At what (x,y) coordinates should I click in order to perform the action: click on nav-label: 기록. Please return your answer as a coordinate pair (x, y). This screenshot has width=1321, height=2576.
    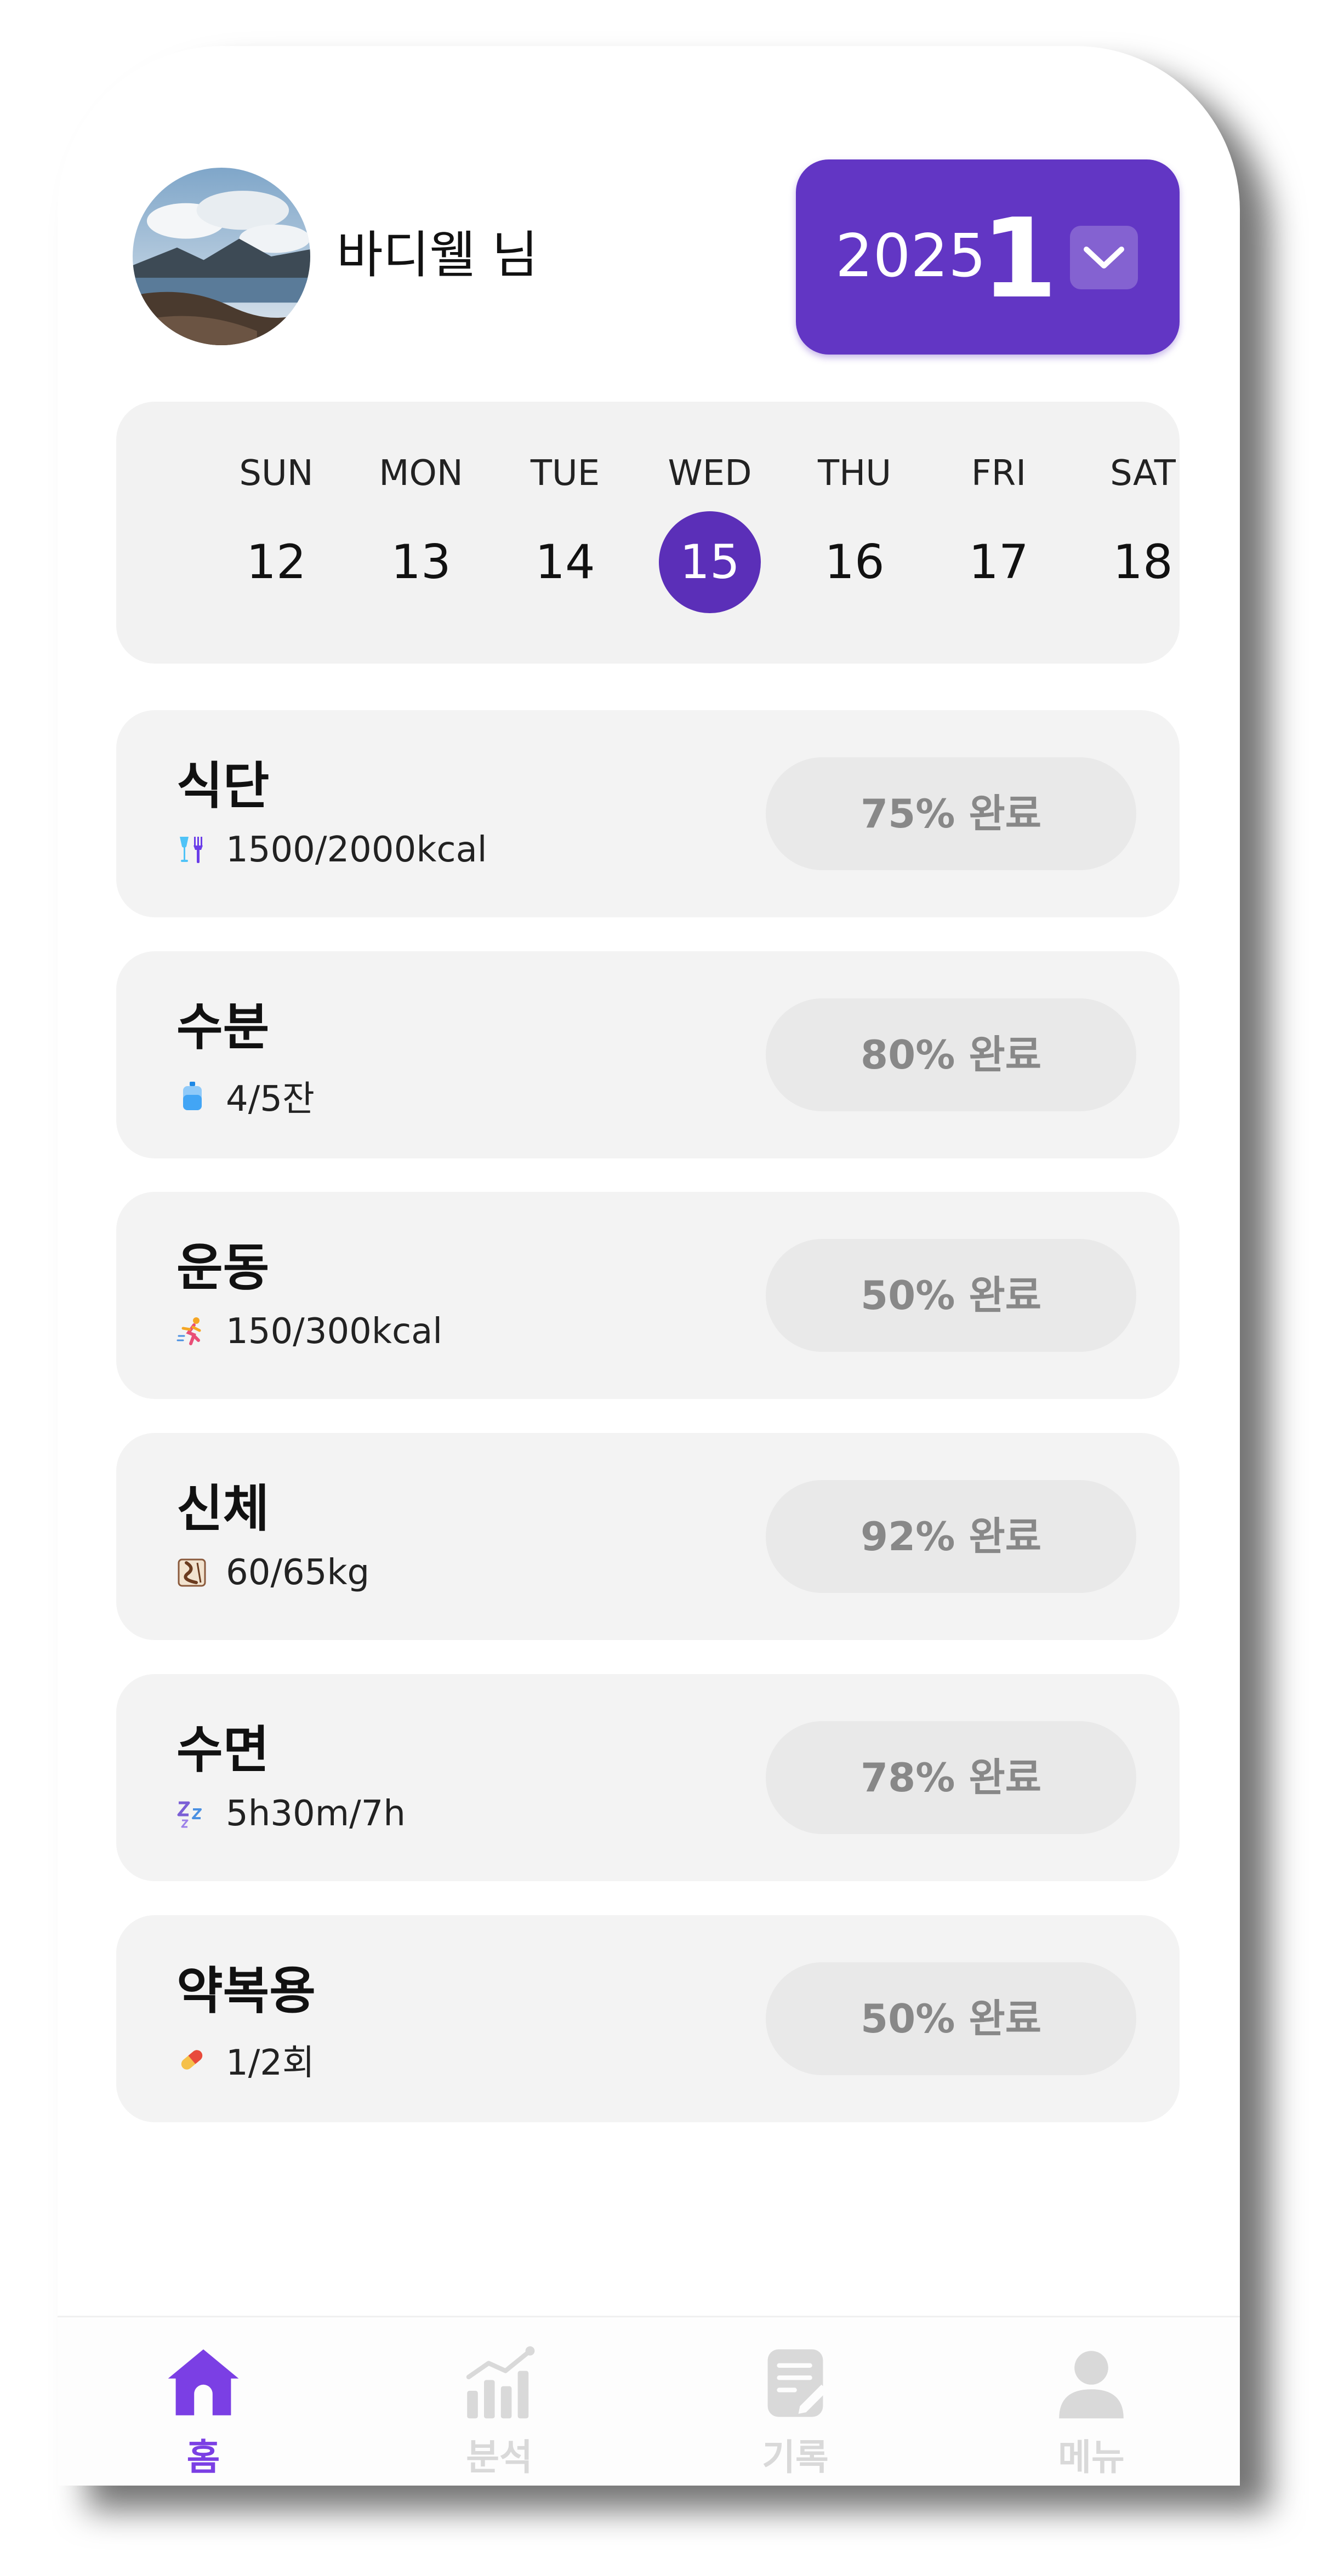
    Looking at the image, I should click on (796, 2457).